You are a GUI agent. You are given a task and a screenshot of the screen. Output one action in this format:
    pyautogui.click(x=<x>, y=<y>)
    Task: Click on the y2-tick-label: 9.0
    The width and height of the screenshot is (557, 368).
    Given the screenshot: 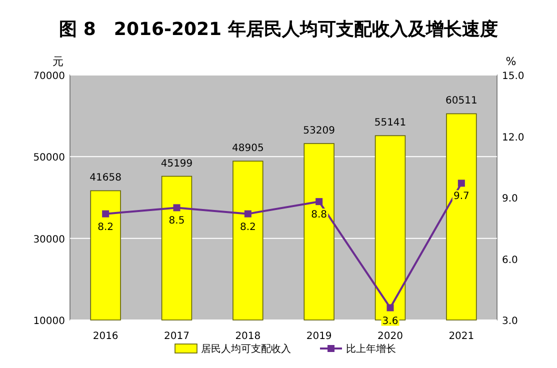 What is the action you would take?
    pyautogui.click(x=510, y=199)
    